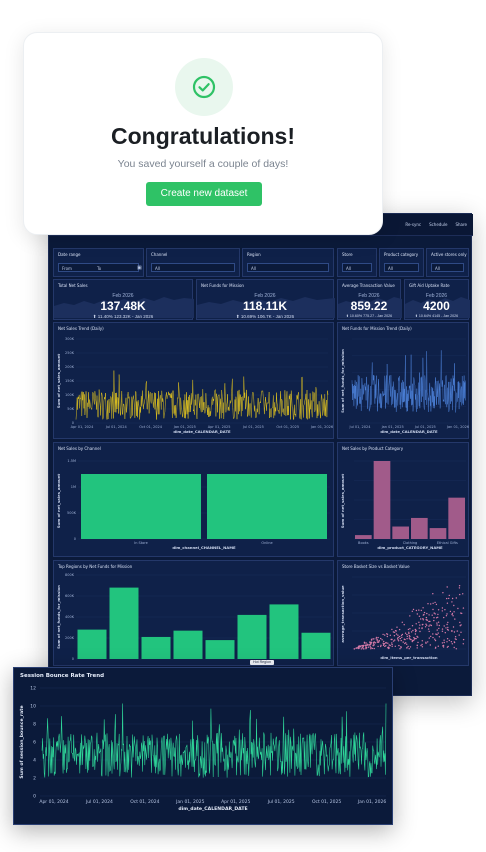 The image size is (486, 852). Describe the element at coordinates (125, 316) in the screenshot. I see `kpi-delta-text: 11.40% 123.32K - Jan 2026` at that location.